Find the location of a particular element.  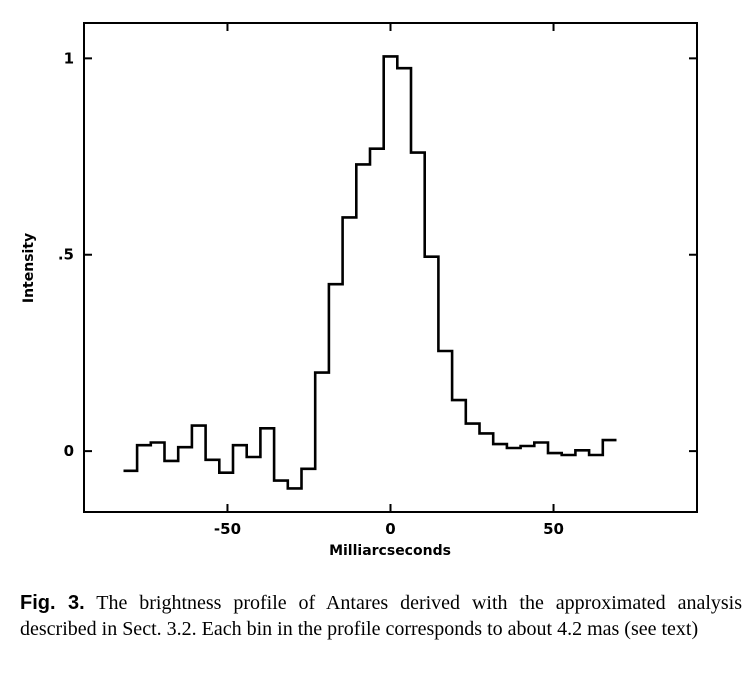

y-tick-label: 0 is located at coordinates (69, 451).